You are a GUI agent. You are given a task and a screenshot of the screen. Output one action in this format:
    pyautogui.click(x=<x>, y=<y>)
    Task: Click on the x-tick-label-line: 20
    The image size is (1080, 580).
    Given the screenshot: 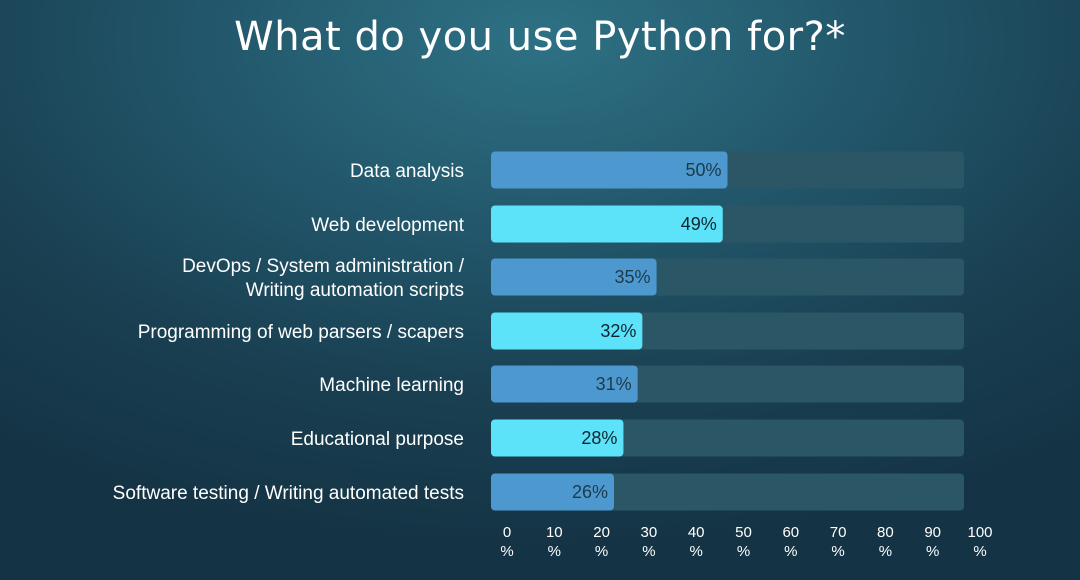 What is the action you would take?
    pyautogui.click(x=601, y=532)
    